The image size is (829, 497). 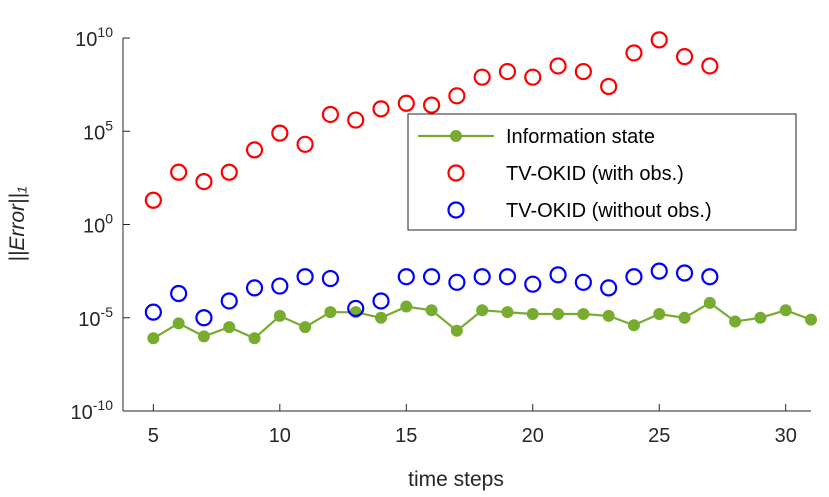 I want to click on legend-label: TV-OKID (without obs.), so click(x=609, y=211).